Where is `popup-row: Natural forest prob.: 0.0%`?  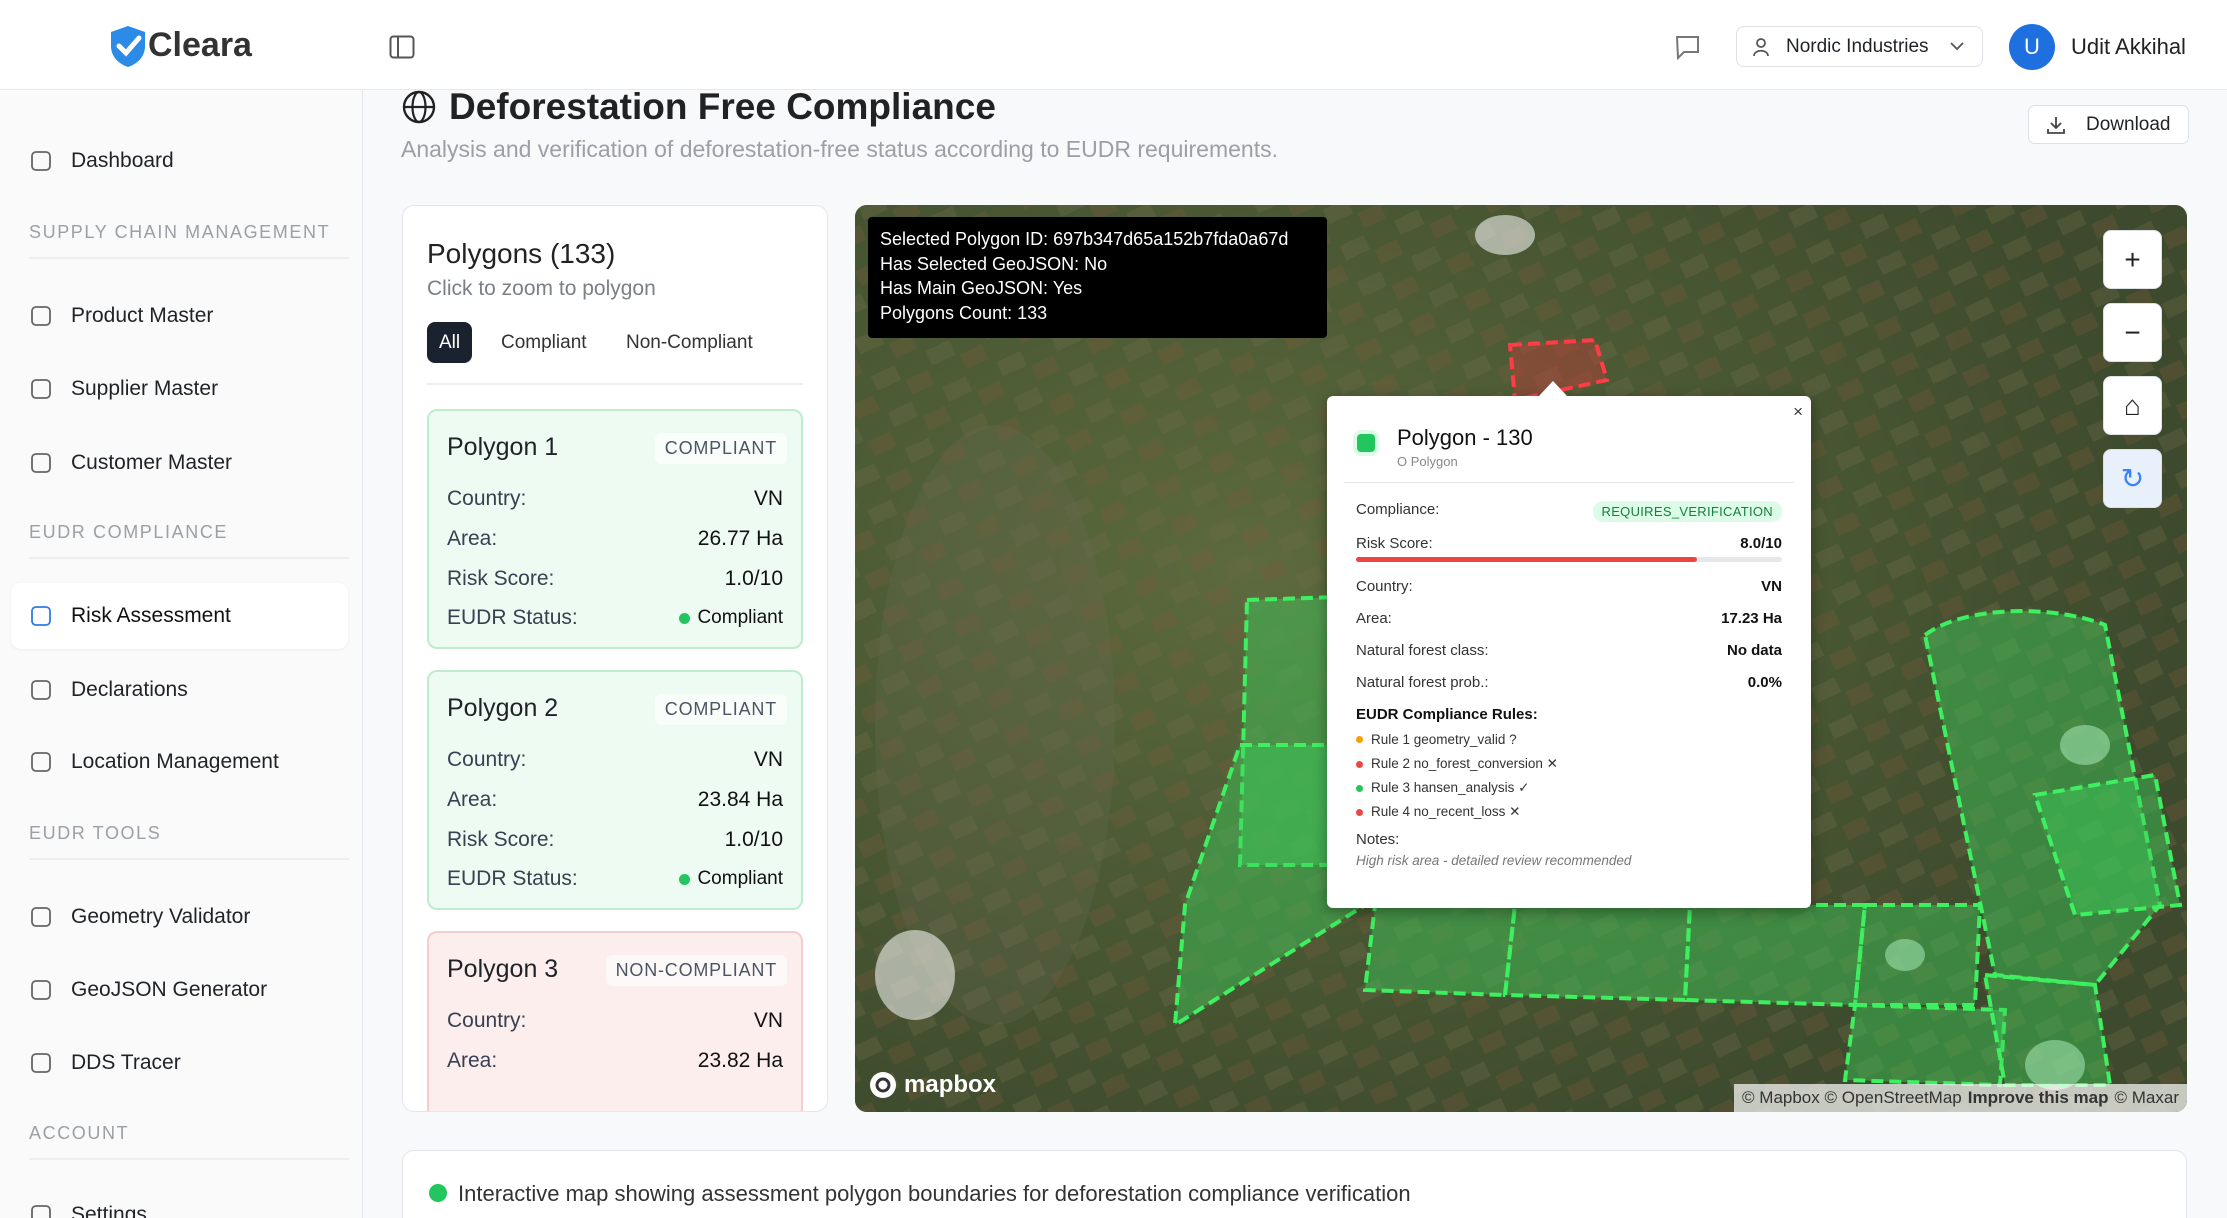 popup-row: Natural forest prob.: 0.0% is located at coordinates (1569, 682).